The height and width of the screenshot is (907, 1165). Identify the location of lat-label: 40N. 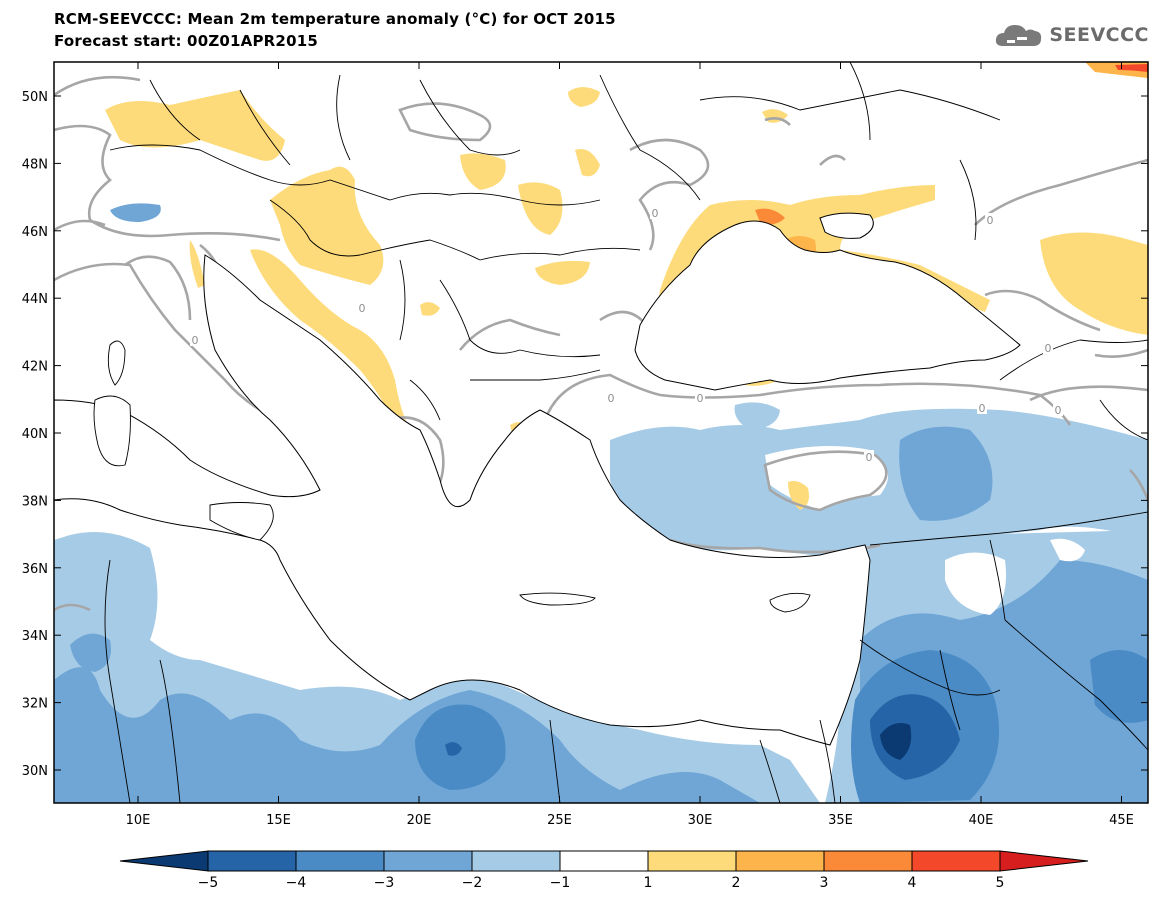
(35, 434).